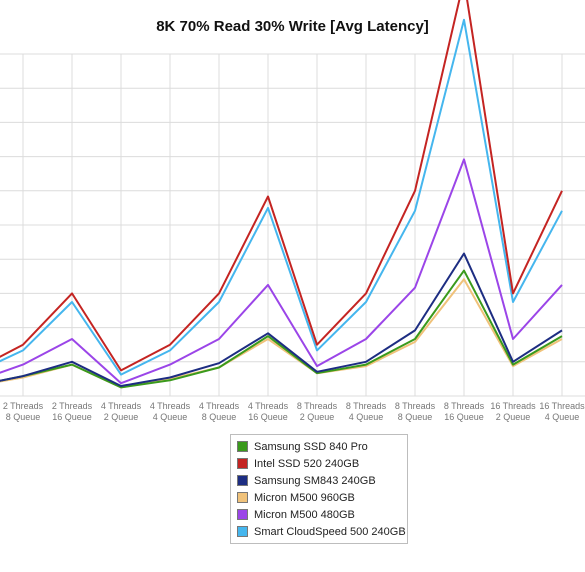 Image resolution: width=585 pixels, height=572 pixels. I want to click on legend-item: Samsung SM843 240GB, so click(319, 480).